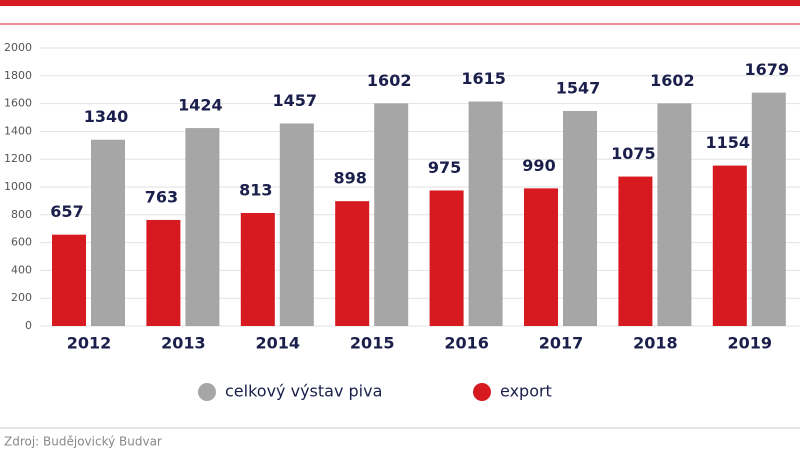  I want to click on y-tick-label: 1200, so click(18, 158).